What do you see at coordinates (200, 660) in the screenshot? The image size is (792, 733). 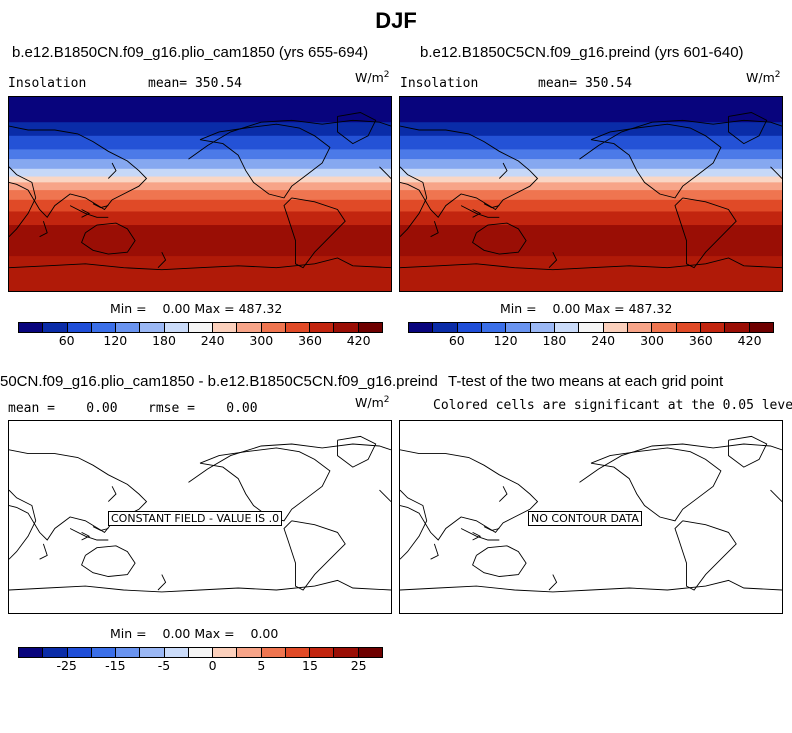 I see `panel-3-colorbar: -25 -15 -5 0 5 15 25` at bounding box center [200, 660].